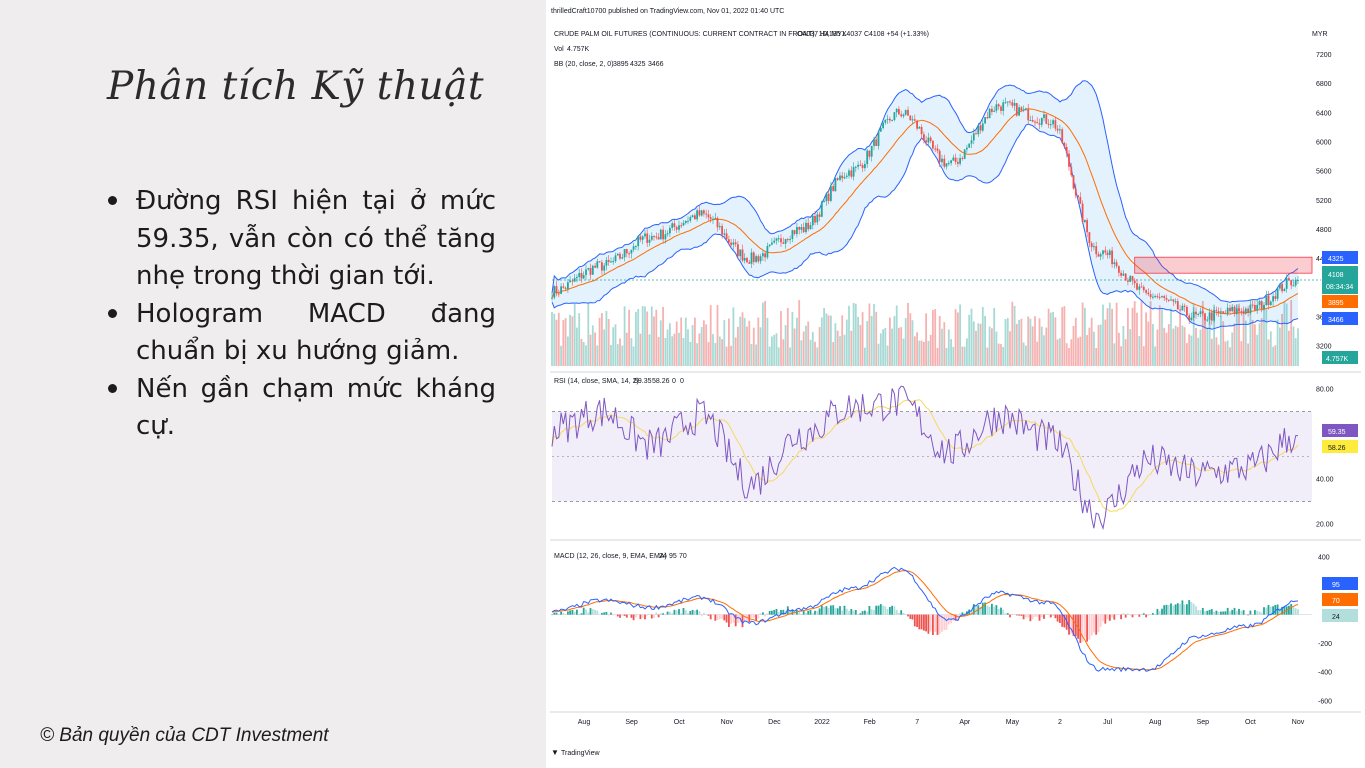  What do you see at coordinates (1325, 701) in the screenshot?
I see `macd-tick-label: -600` at bounding box center [1325, 701].